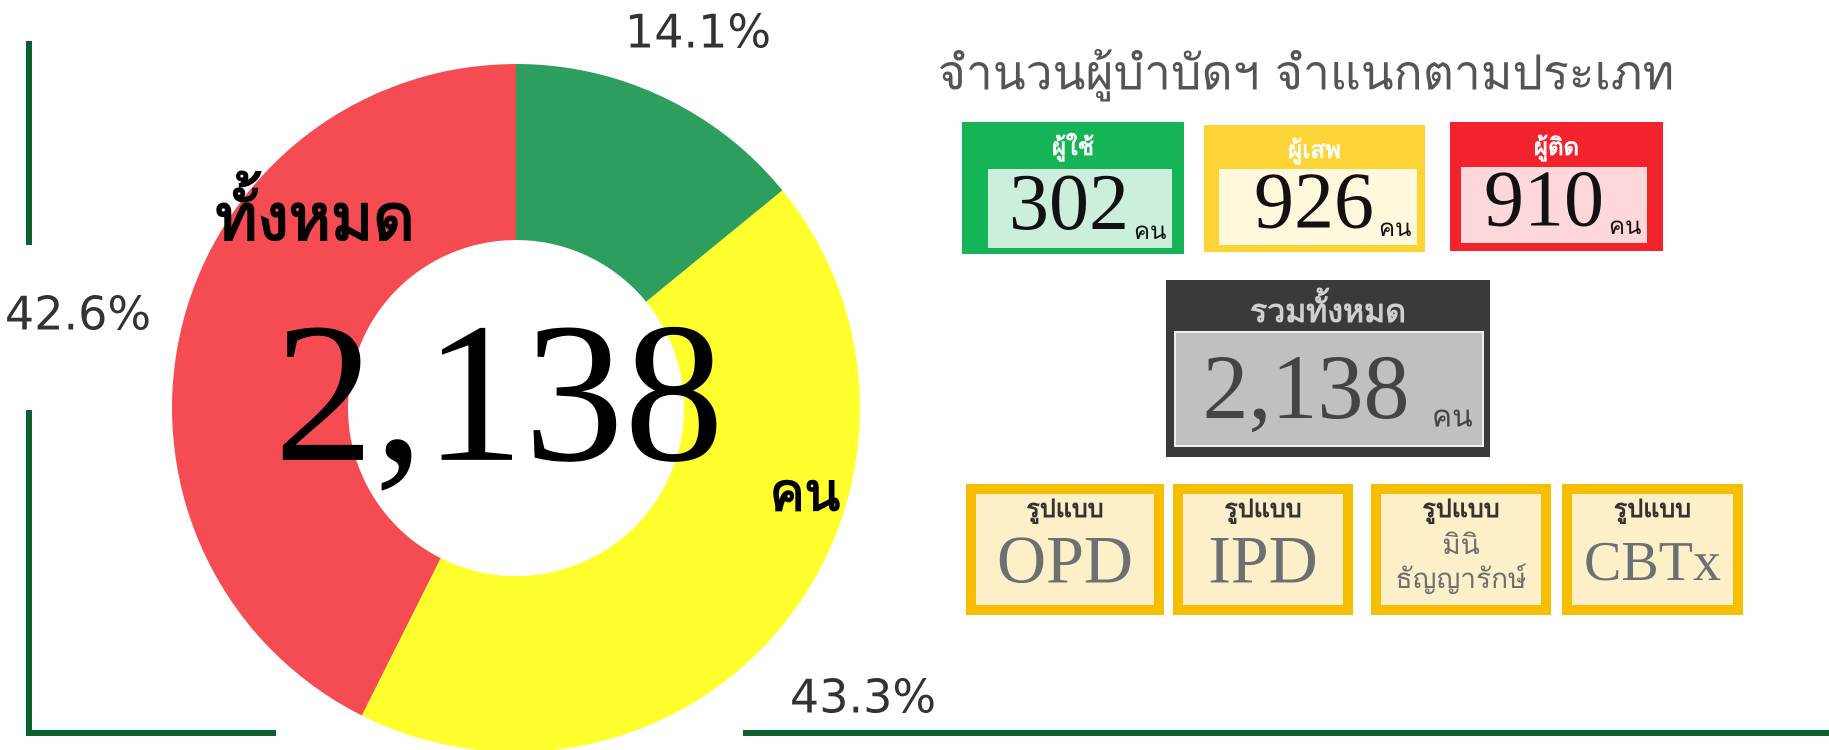 This screenshot has height=750, width=1829. Describe the element at coordinates (1314, 150) in the screenshot. I see `card-label: ผู้เสพ` at that location.